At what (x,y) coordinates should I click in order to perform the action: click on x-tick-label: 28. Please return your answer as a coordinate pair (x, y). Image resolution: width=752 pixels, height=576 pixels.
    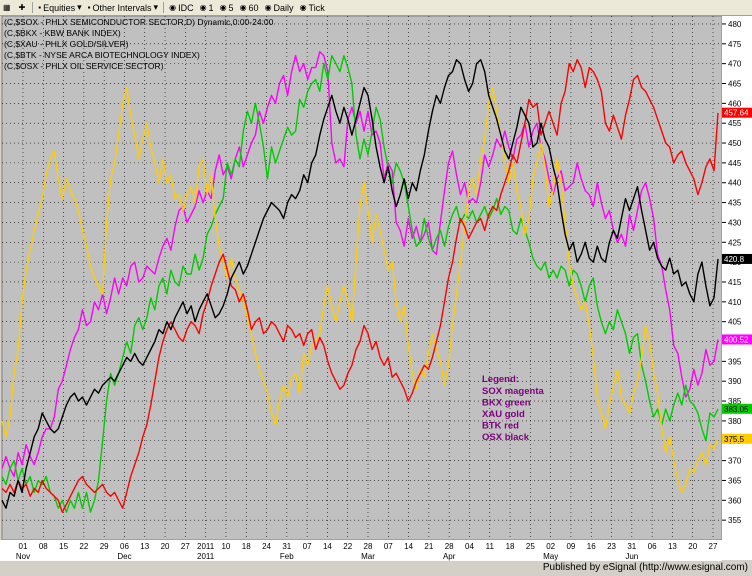
    Looking at the image, I should click on (368, 546).